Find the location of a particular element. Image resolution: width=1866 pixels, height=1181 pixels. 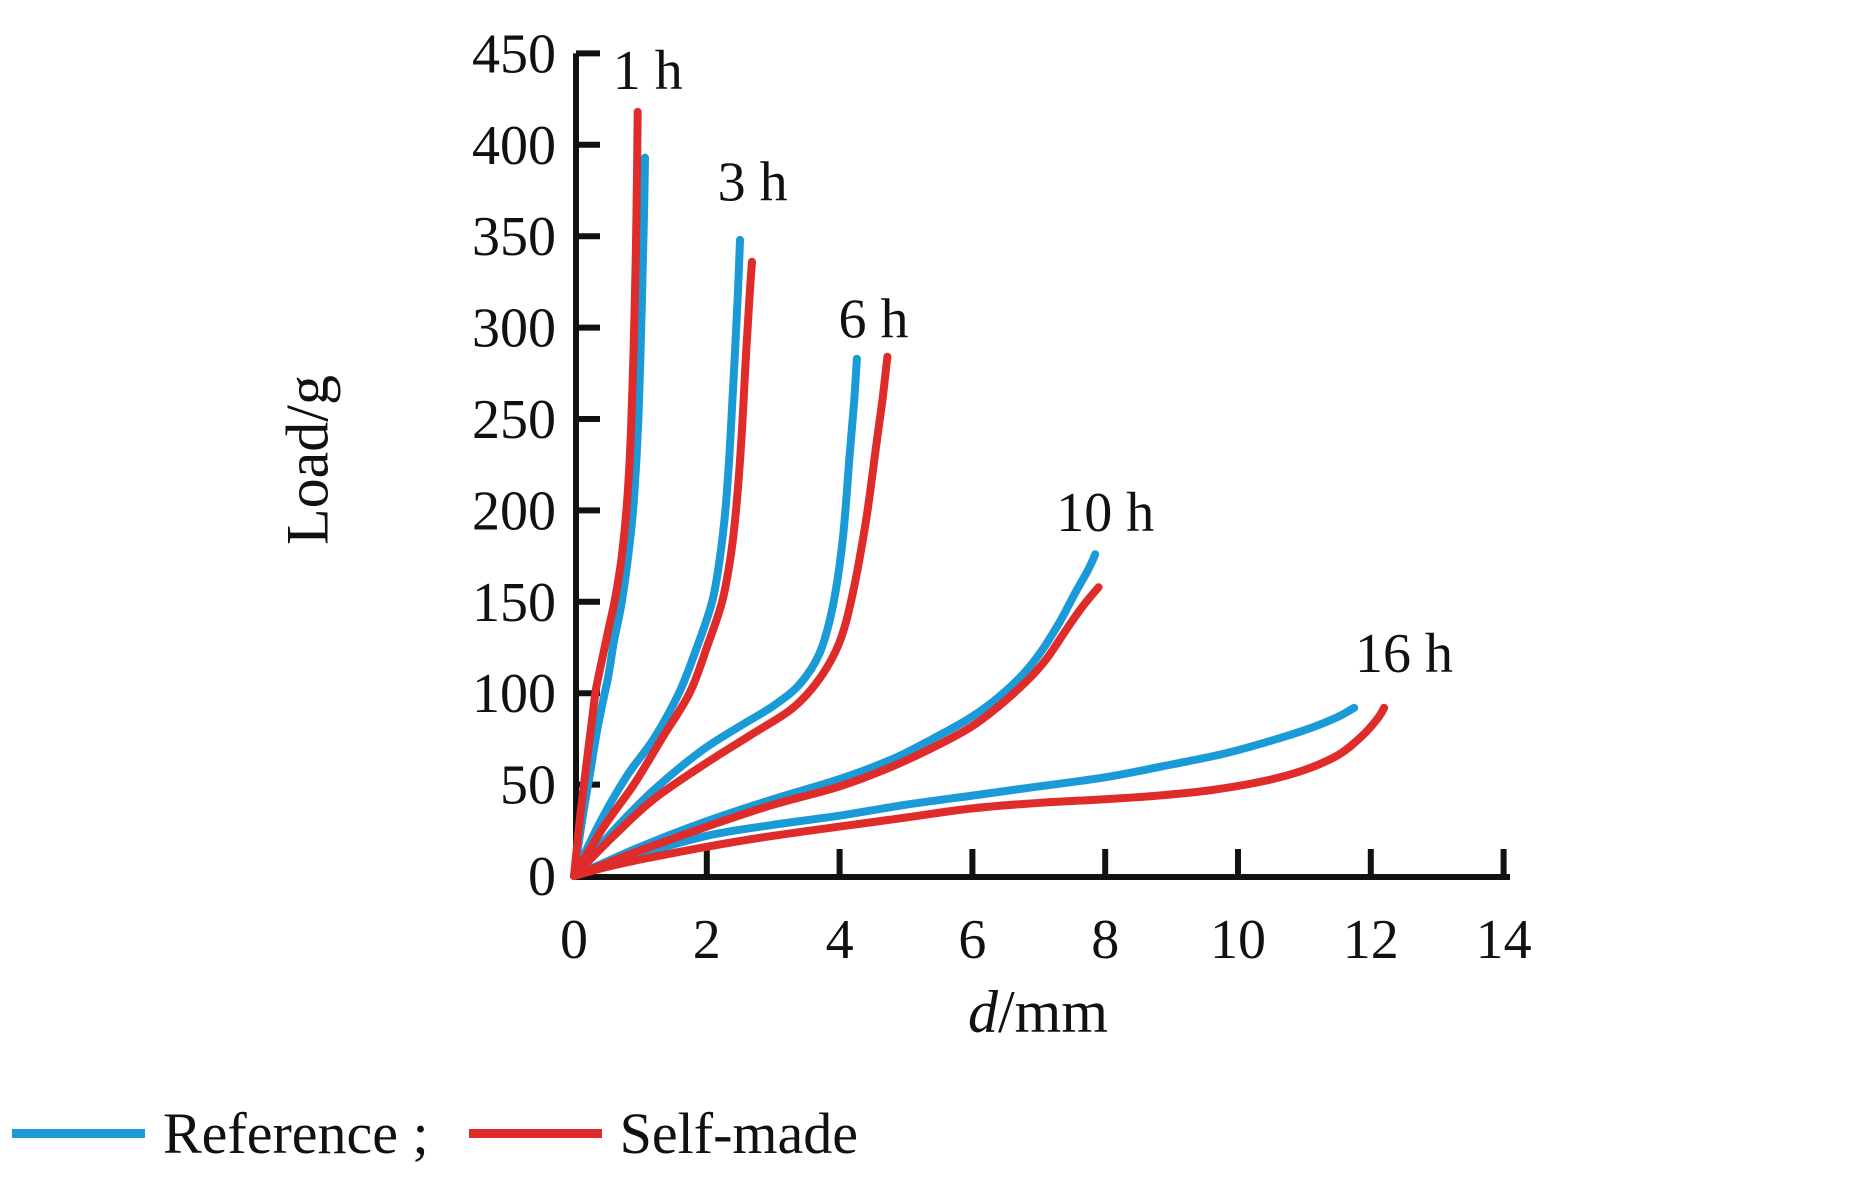

y-tick-label-400: 400 is located at coordinates (514, 146).